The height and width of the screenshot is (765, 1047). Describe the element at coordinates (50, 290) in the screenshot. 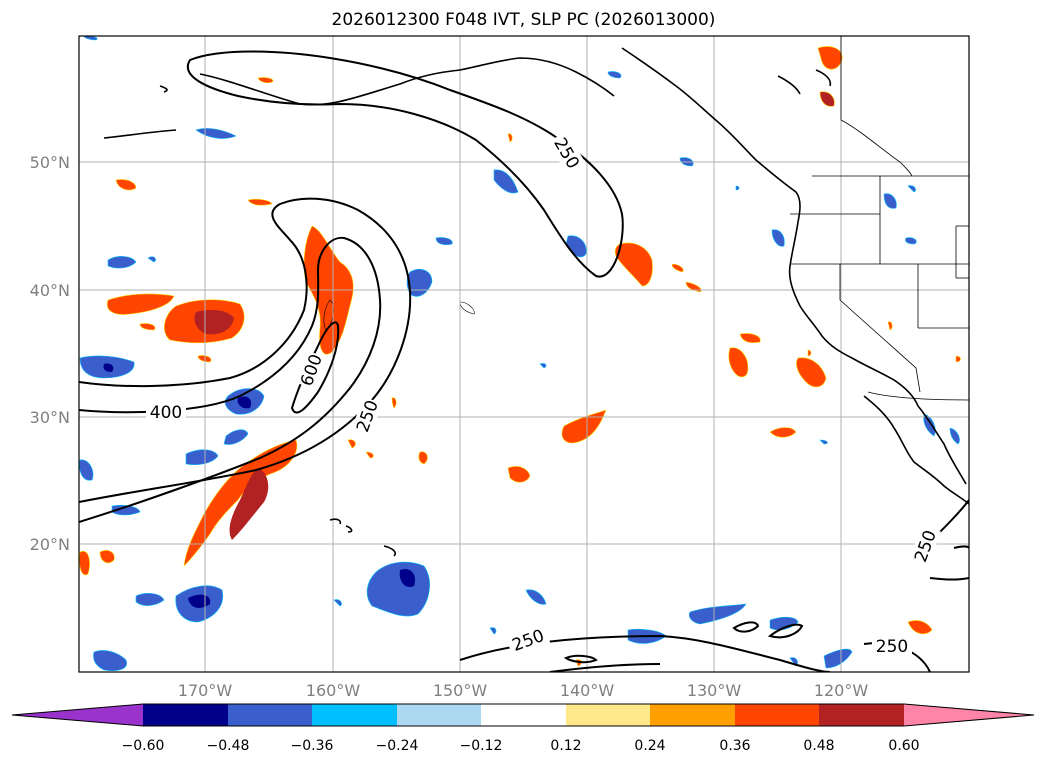

I see `lat-label-40n: 40°N` at that location.